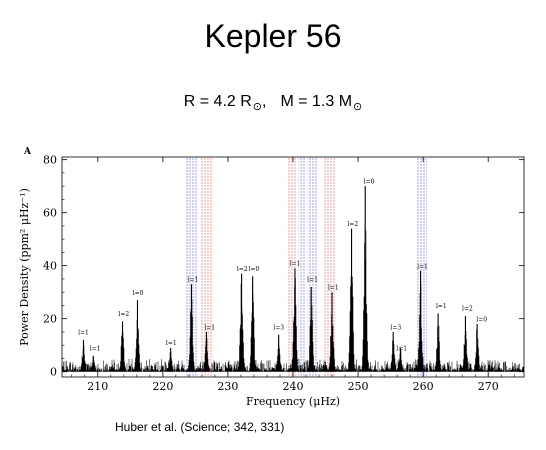  I want to click on stellar-parameters: R = 4.2 R⊙, M = 1.3 M⊙, so click(273, 103).